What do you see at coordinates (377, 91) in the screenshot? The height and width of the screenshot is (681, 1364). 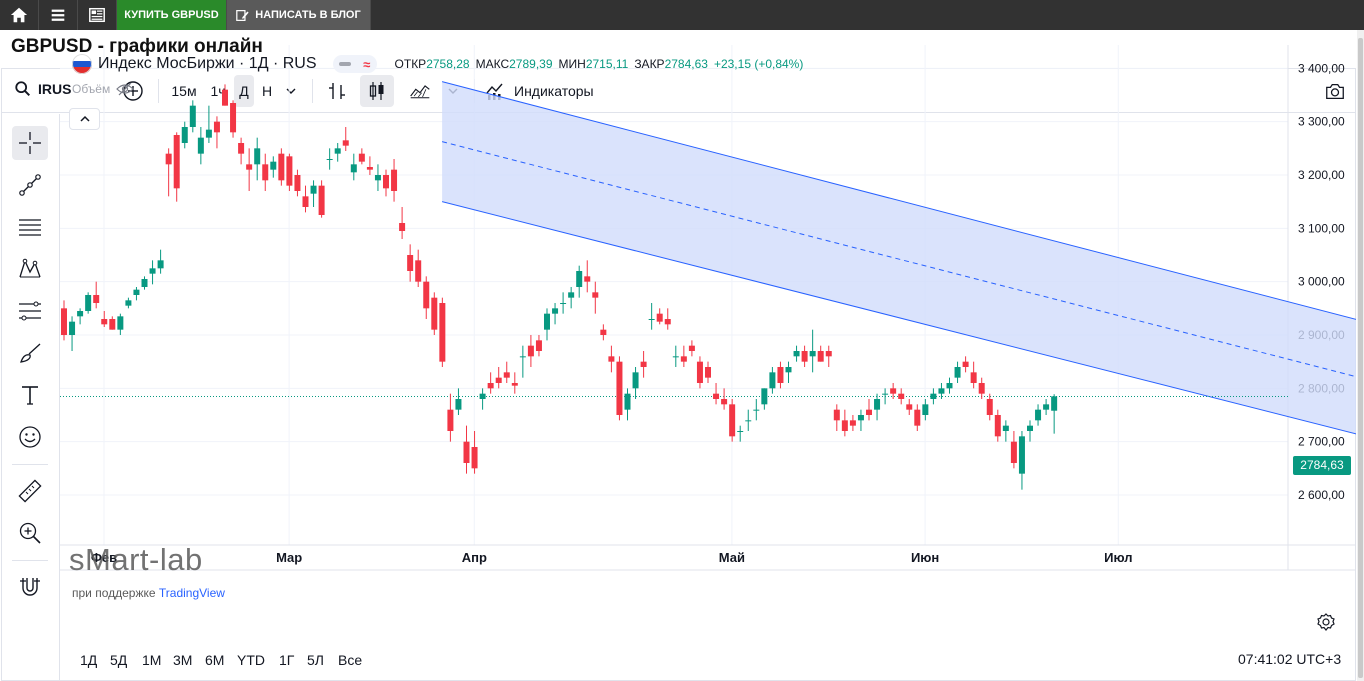 I see `candles-style-button` at bounding box center [377, 91].